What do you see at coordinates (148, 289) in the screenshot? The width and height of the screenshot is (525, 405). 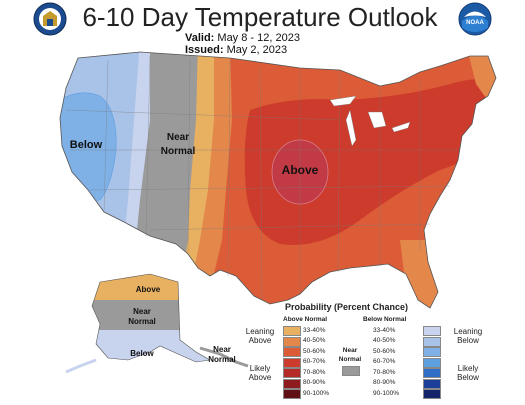 I see `ak-label-above: Above` at bounding box center [148, 289].